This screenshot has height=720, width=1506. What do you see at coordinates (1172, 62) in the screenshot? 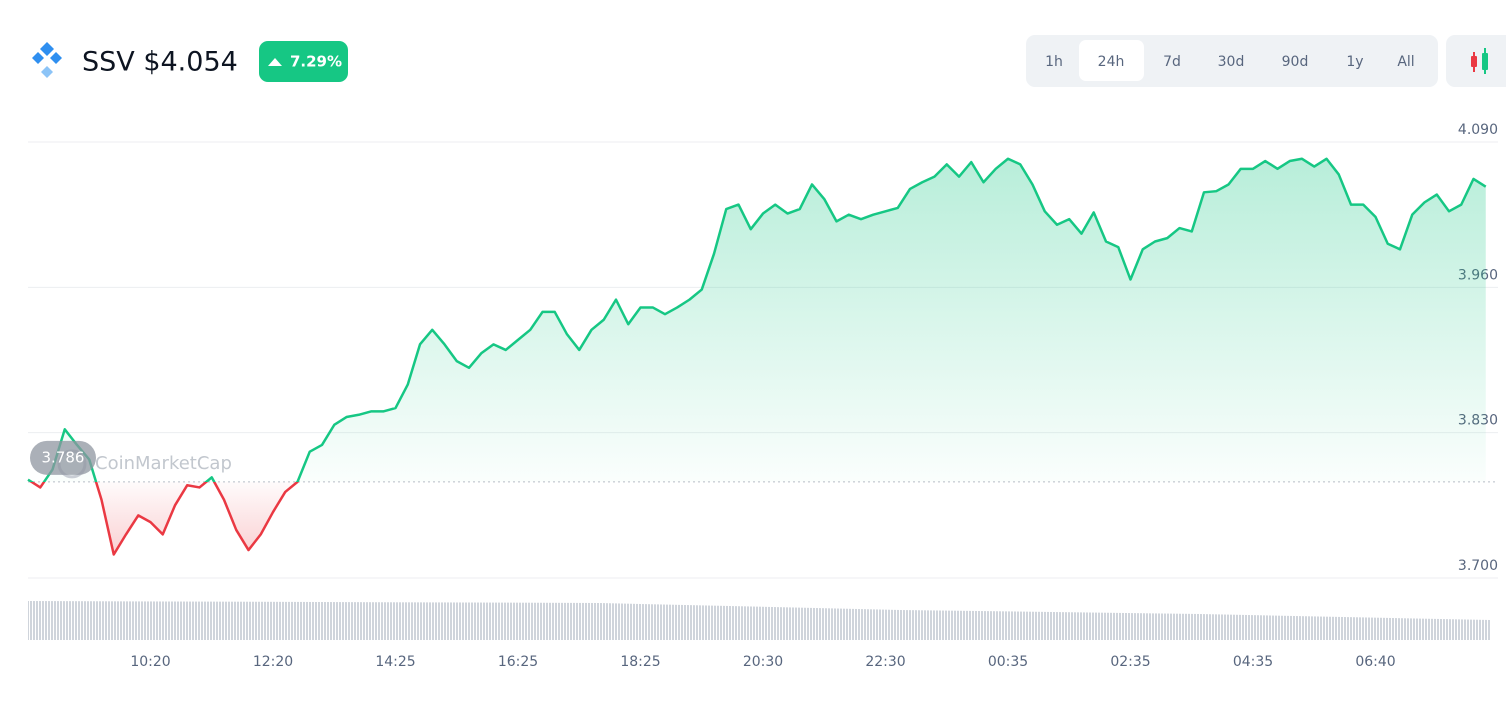
I see `time-tab: 7d` at bounding box center [1172, 62].